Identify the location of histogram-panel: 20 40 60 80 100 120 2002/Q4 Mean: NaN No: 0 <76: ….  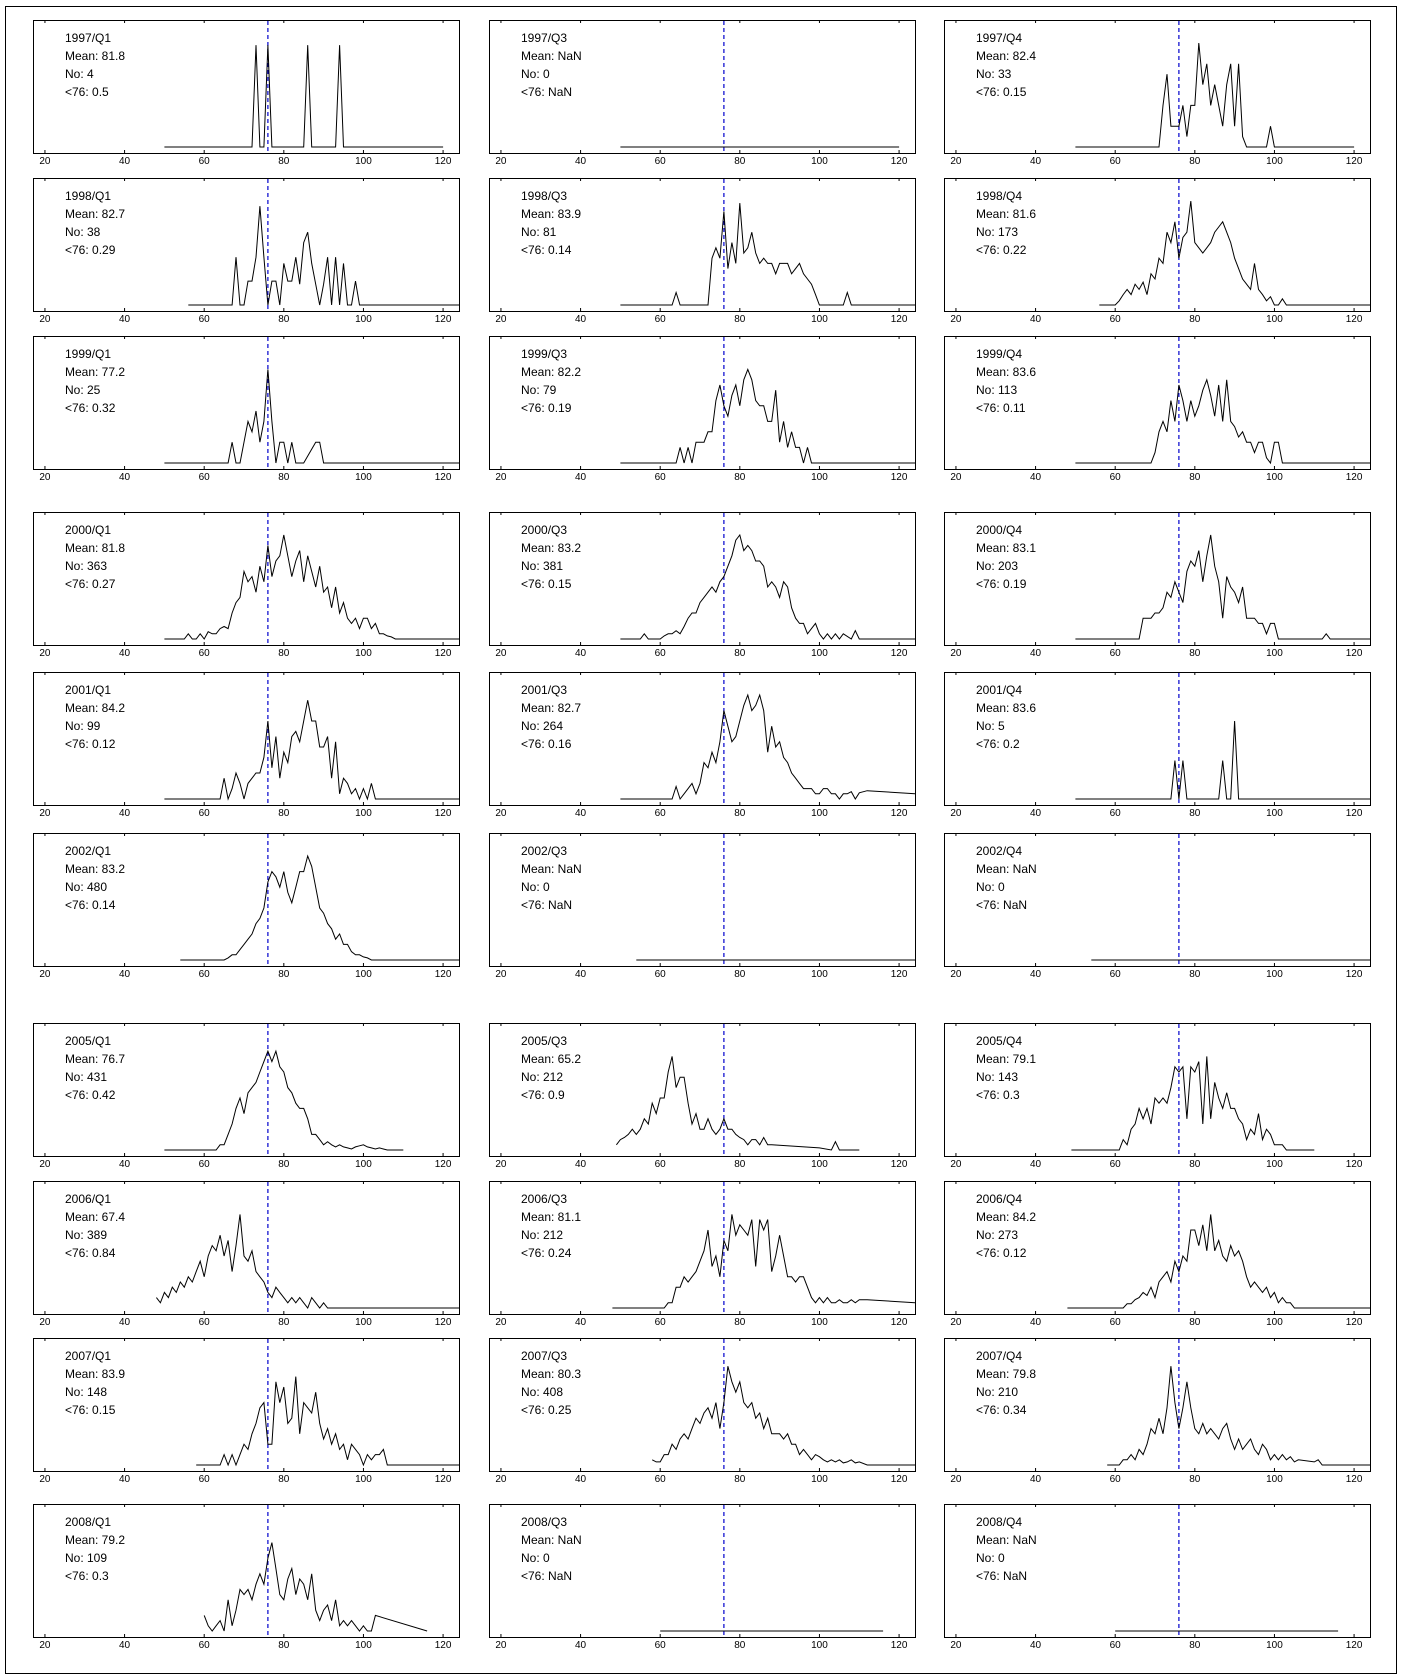
(1173, 905).